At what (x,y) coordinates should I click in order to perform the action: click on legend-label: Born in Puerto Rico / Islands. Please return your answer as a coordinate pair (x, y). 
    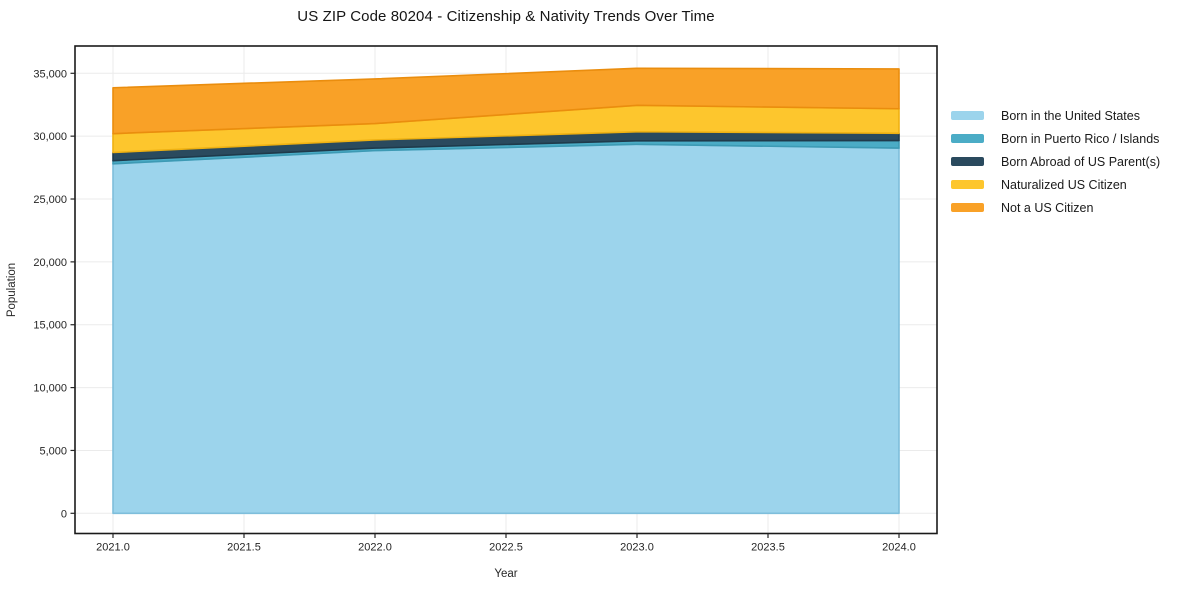
    Looking at the image, I should click on (1080, 138).